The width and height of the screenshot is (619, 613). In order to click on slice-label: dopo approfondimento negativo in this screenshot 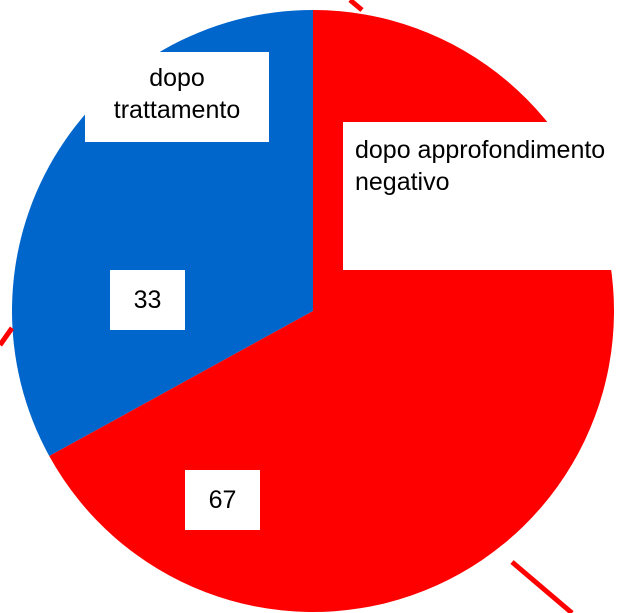, I will do `click(478, 196)`.